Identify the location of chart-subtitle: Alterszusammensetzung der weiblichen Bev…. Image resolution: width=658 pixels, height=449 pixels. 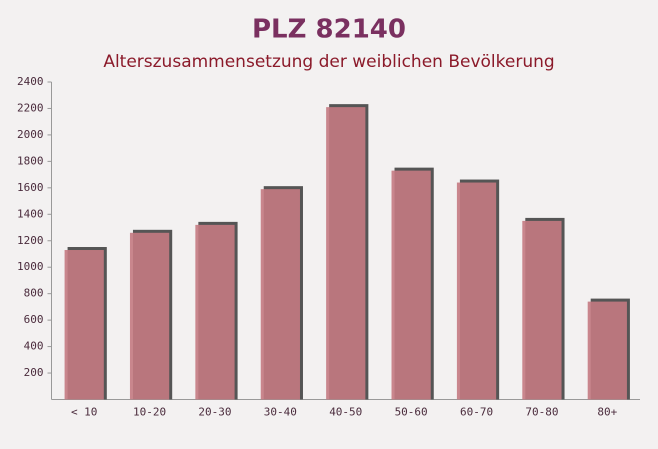
(328, 62).